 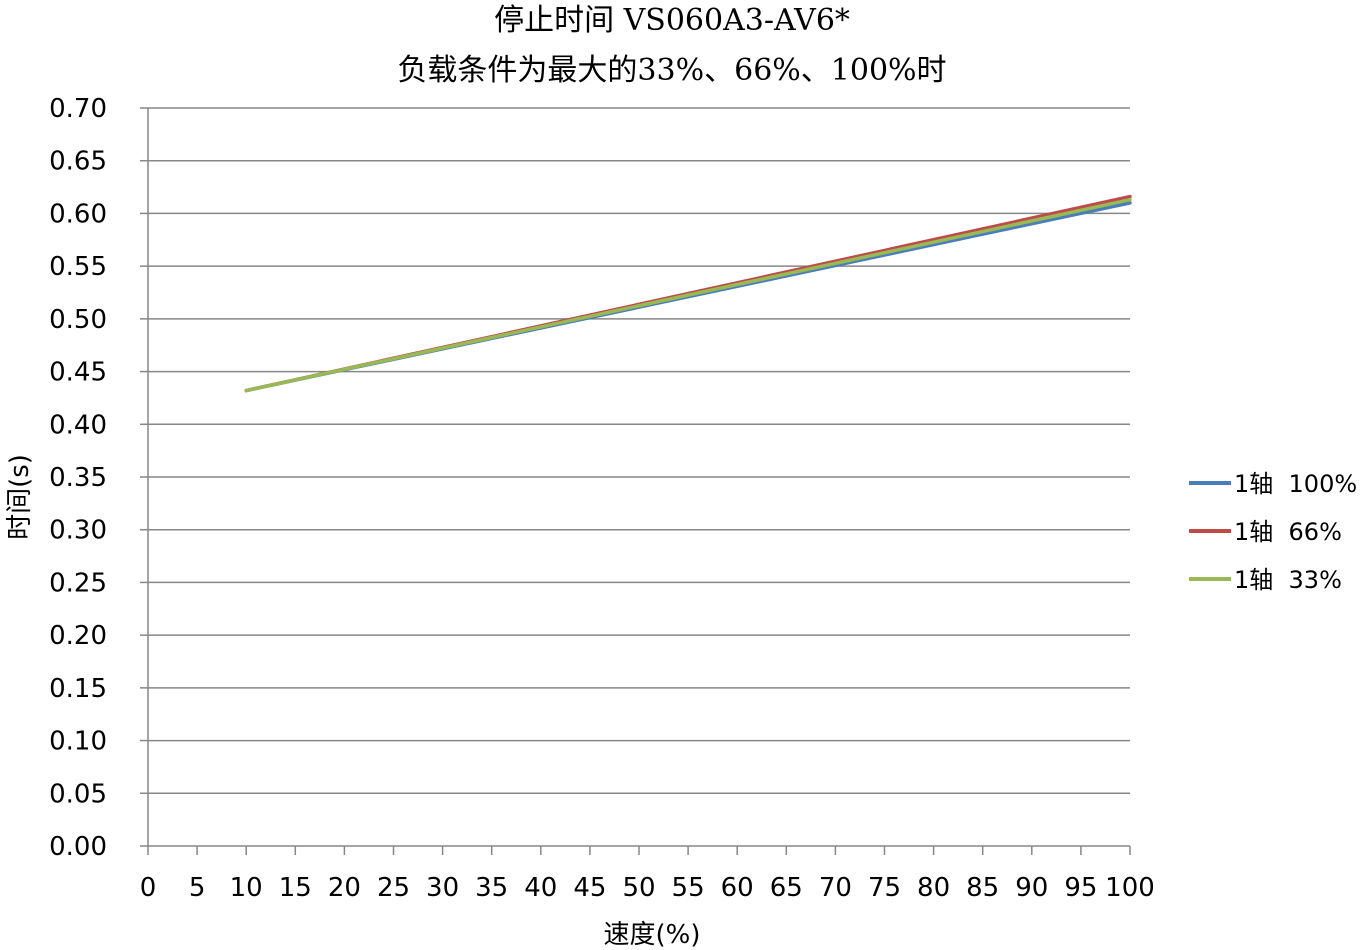 What do you see at coordinates (540, 888) in the screenshot?
I see `x-tick-label: 40` at bounding box center [540, 888].